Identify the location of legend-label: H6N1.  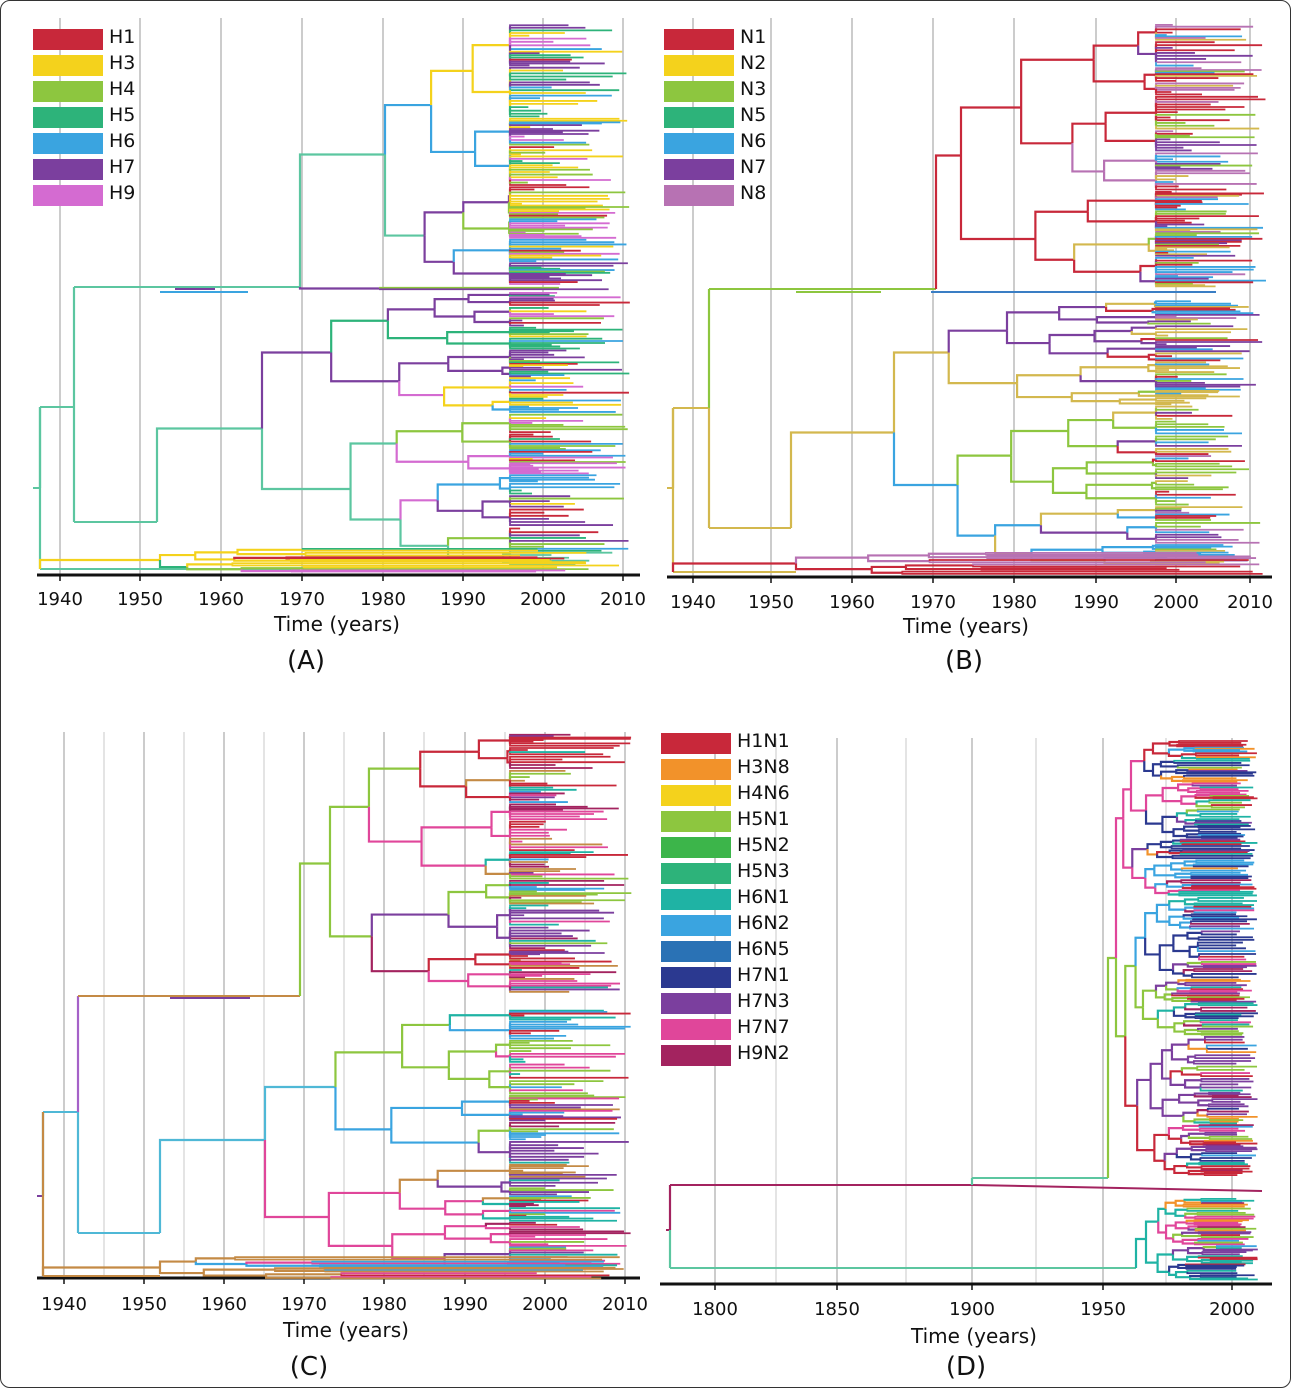
(763, 897).